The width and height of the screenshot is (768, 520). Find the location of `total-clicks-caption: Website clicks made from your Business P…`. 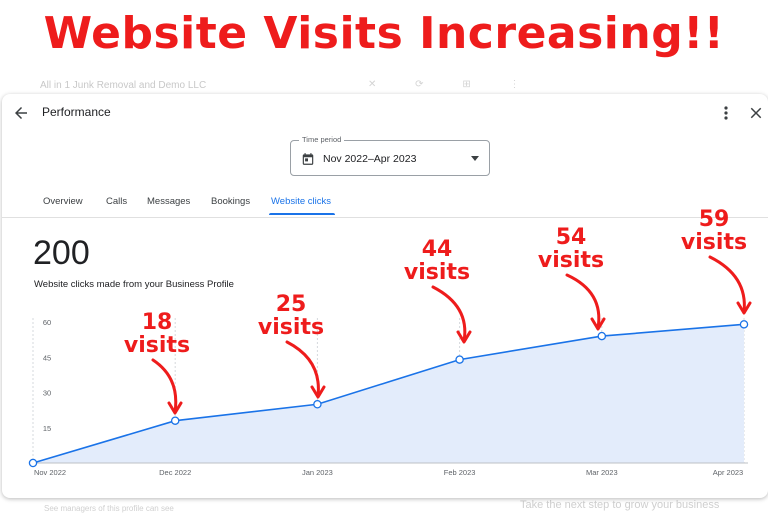

total-clicks-caption: Website clicks made from your Business P… is located at coordinates (134, 284).